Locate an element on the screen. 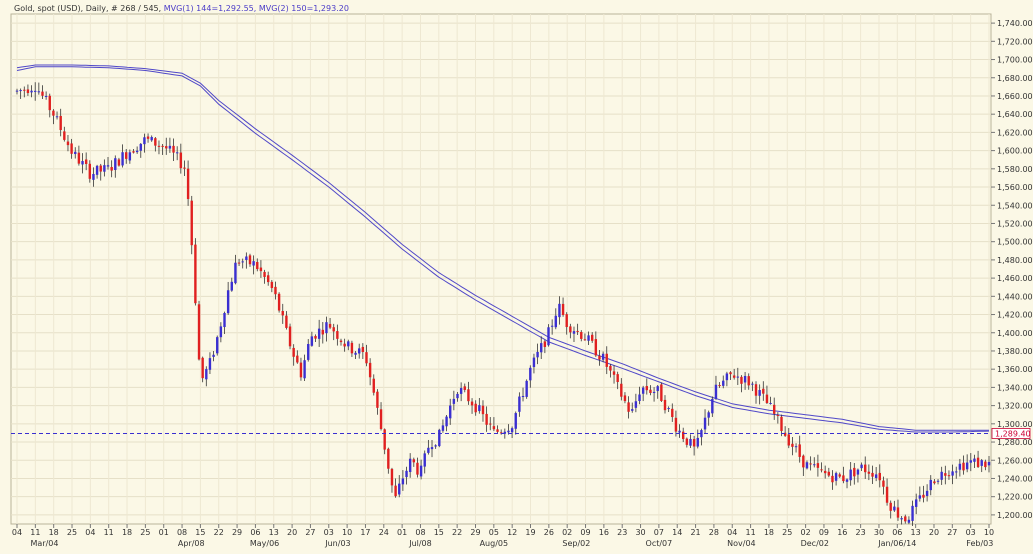 The height and width of the screenshot is (554, 1033). y-tick-label: 1,400.00 is located at coordinates (1015, 333).